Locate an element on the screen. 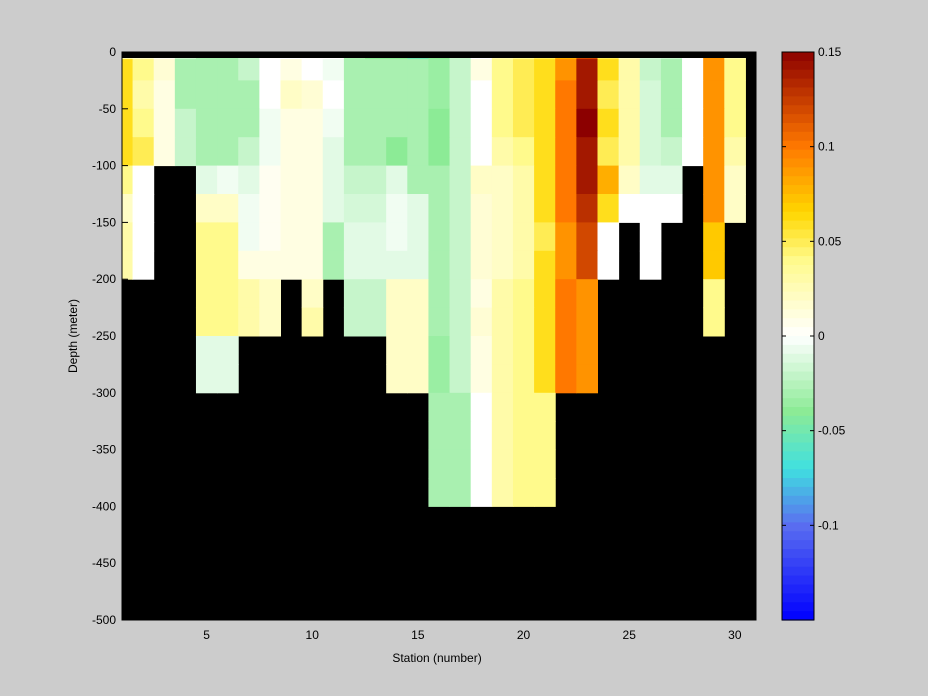 The width and height of the screenshot is (928, 696). surface-line is located at coordinates (439, 55).